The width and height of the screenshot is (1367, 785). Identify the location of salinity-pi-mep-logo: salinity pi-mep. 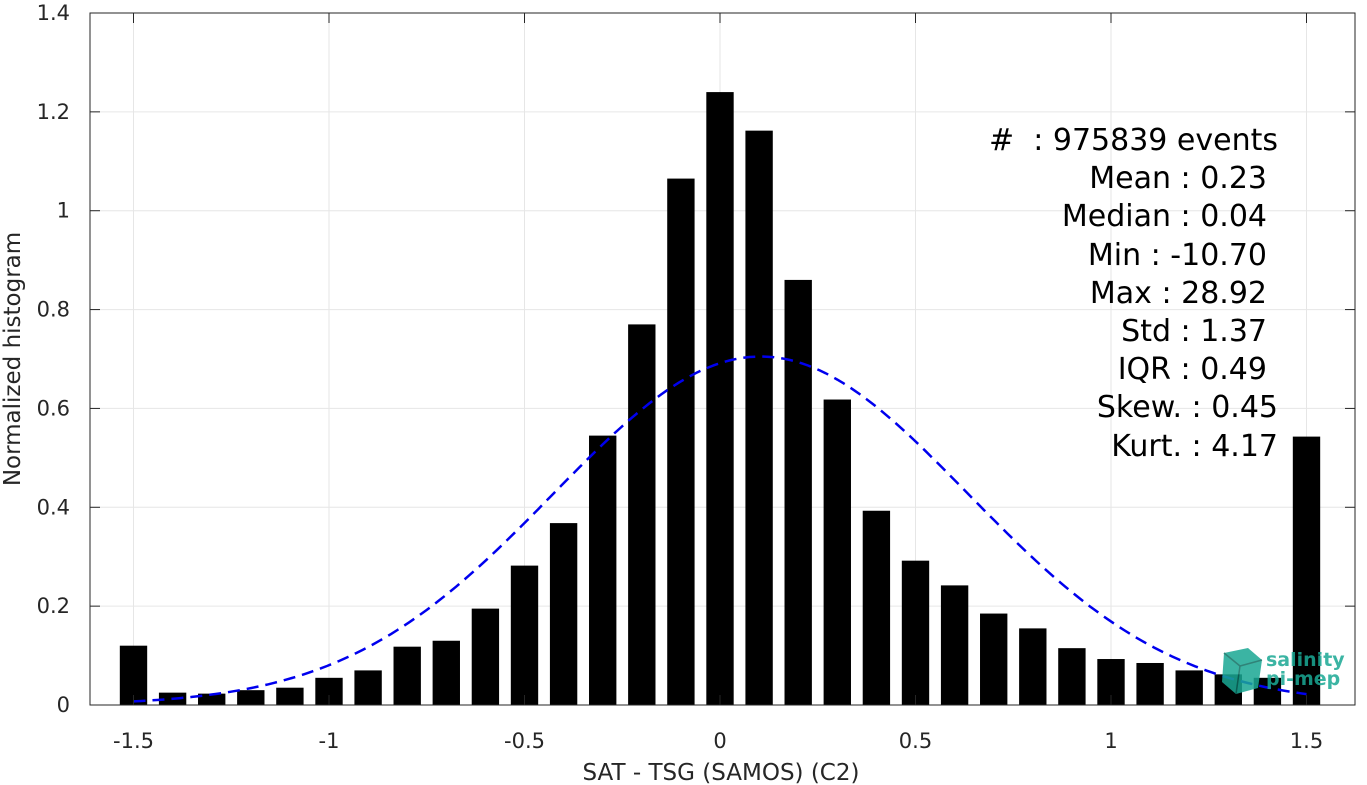
(1283, 671).